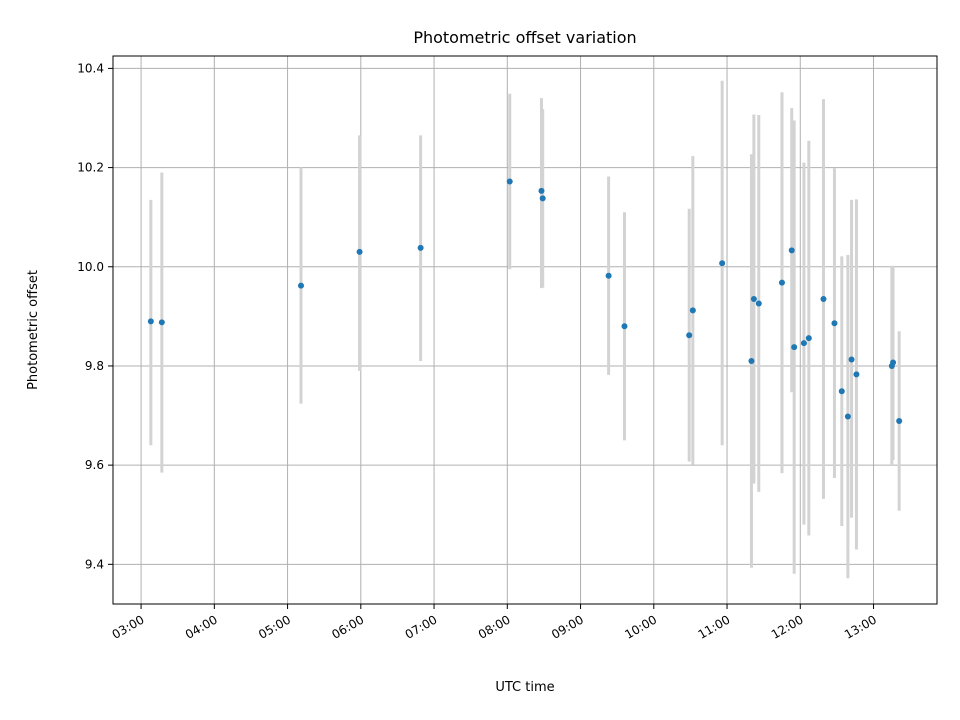  What do you see at coordinates (94, 465) in the screenshot?
I see `y-tick-label: 9.6` at bounding box center [94, 465].